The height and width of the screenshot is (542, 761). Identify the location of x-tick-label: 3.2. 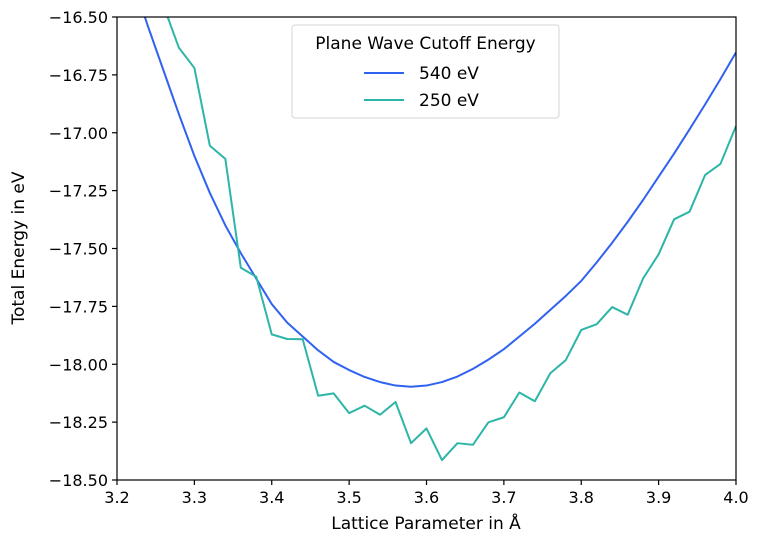
(116, 497).